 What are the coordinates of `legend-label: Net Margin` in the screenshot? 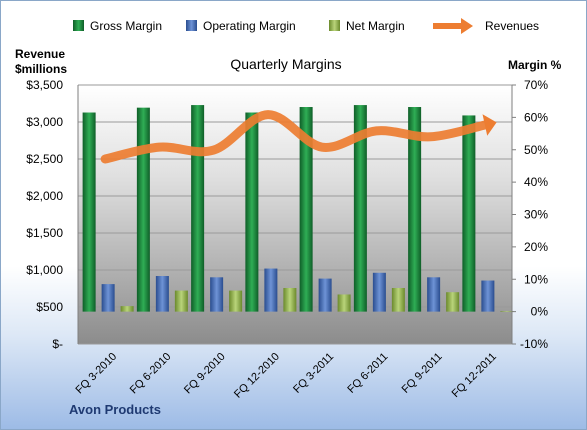 It's located at (375, 26).